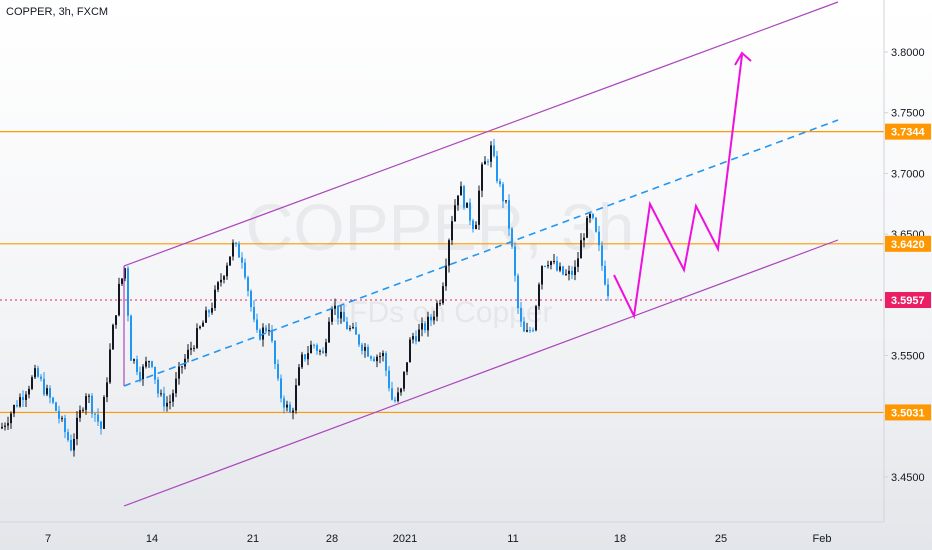 The height and width of the screenshot is (550, 932). I want to click on y-tick-label: 3.7500, so click(908, 114).